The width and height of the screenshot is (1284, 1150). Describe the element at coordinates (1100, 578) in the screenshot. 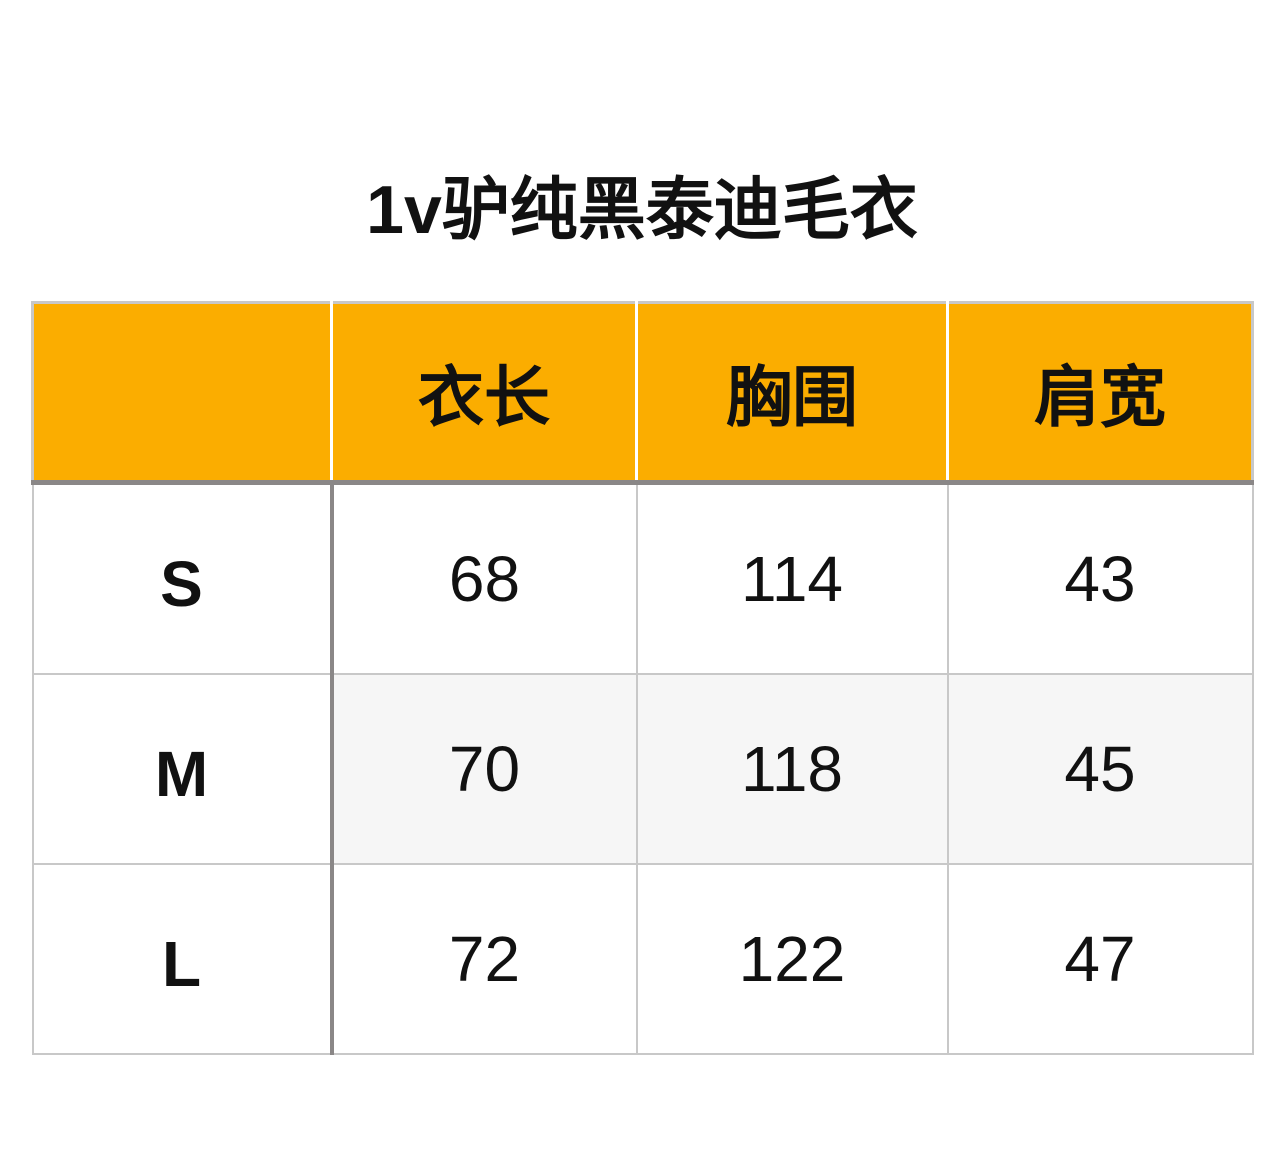

I see `cell-shoulder: 43` at that location.